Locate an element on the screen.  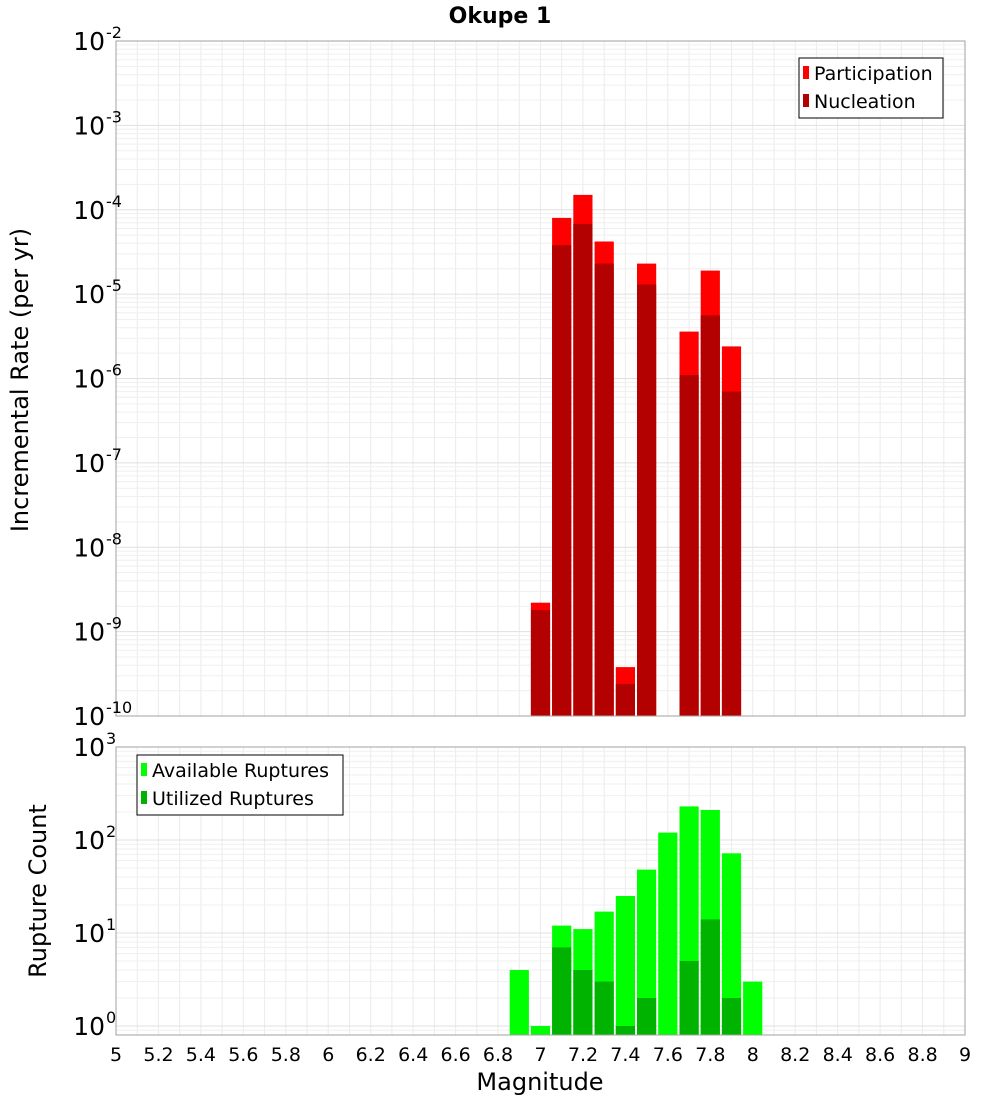
y-tick-label: 10 -10 is located at coordinates (102, 714).